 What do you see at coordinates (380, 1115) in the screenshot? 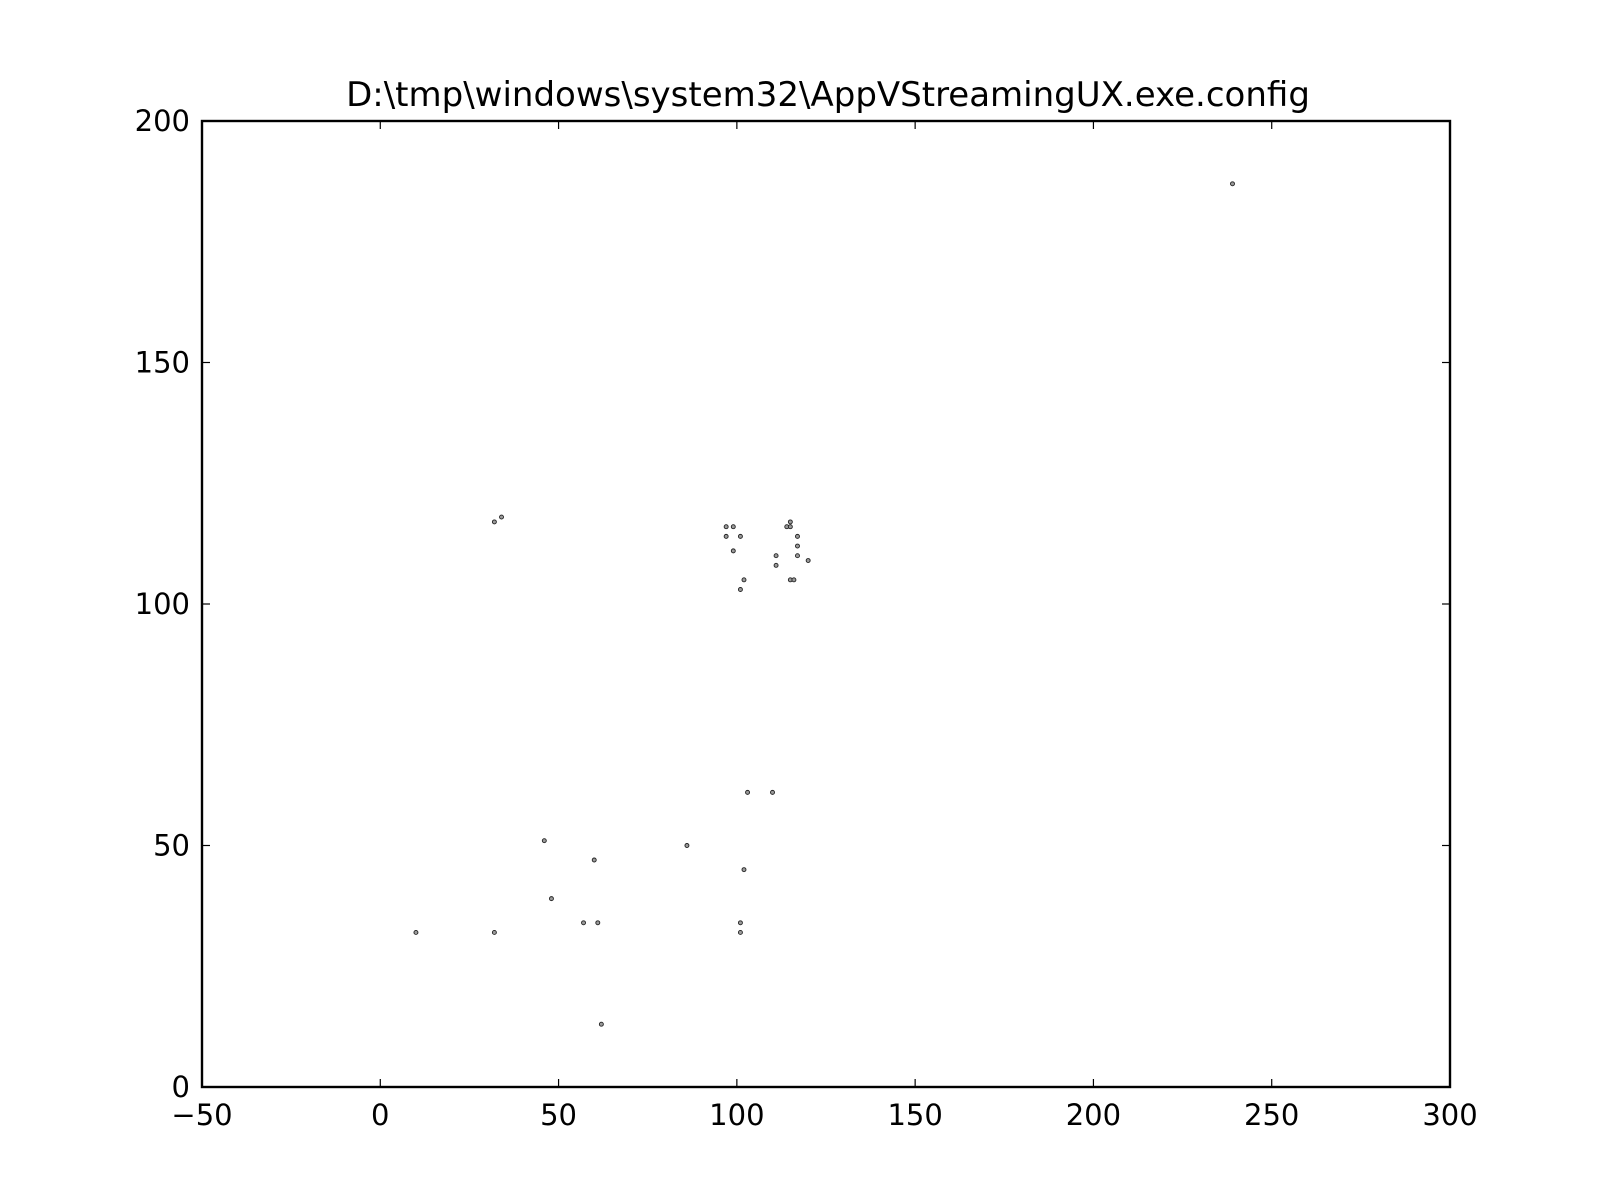
I see `x-tick-label-1: 0` at bounding box center [380, 1115].